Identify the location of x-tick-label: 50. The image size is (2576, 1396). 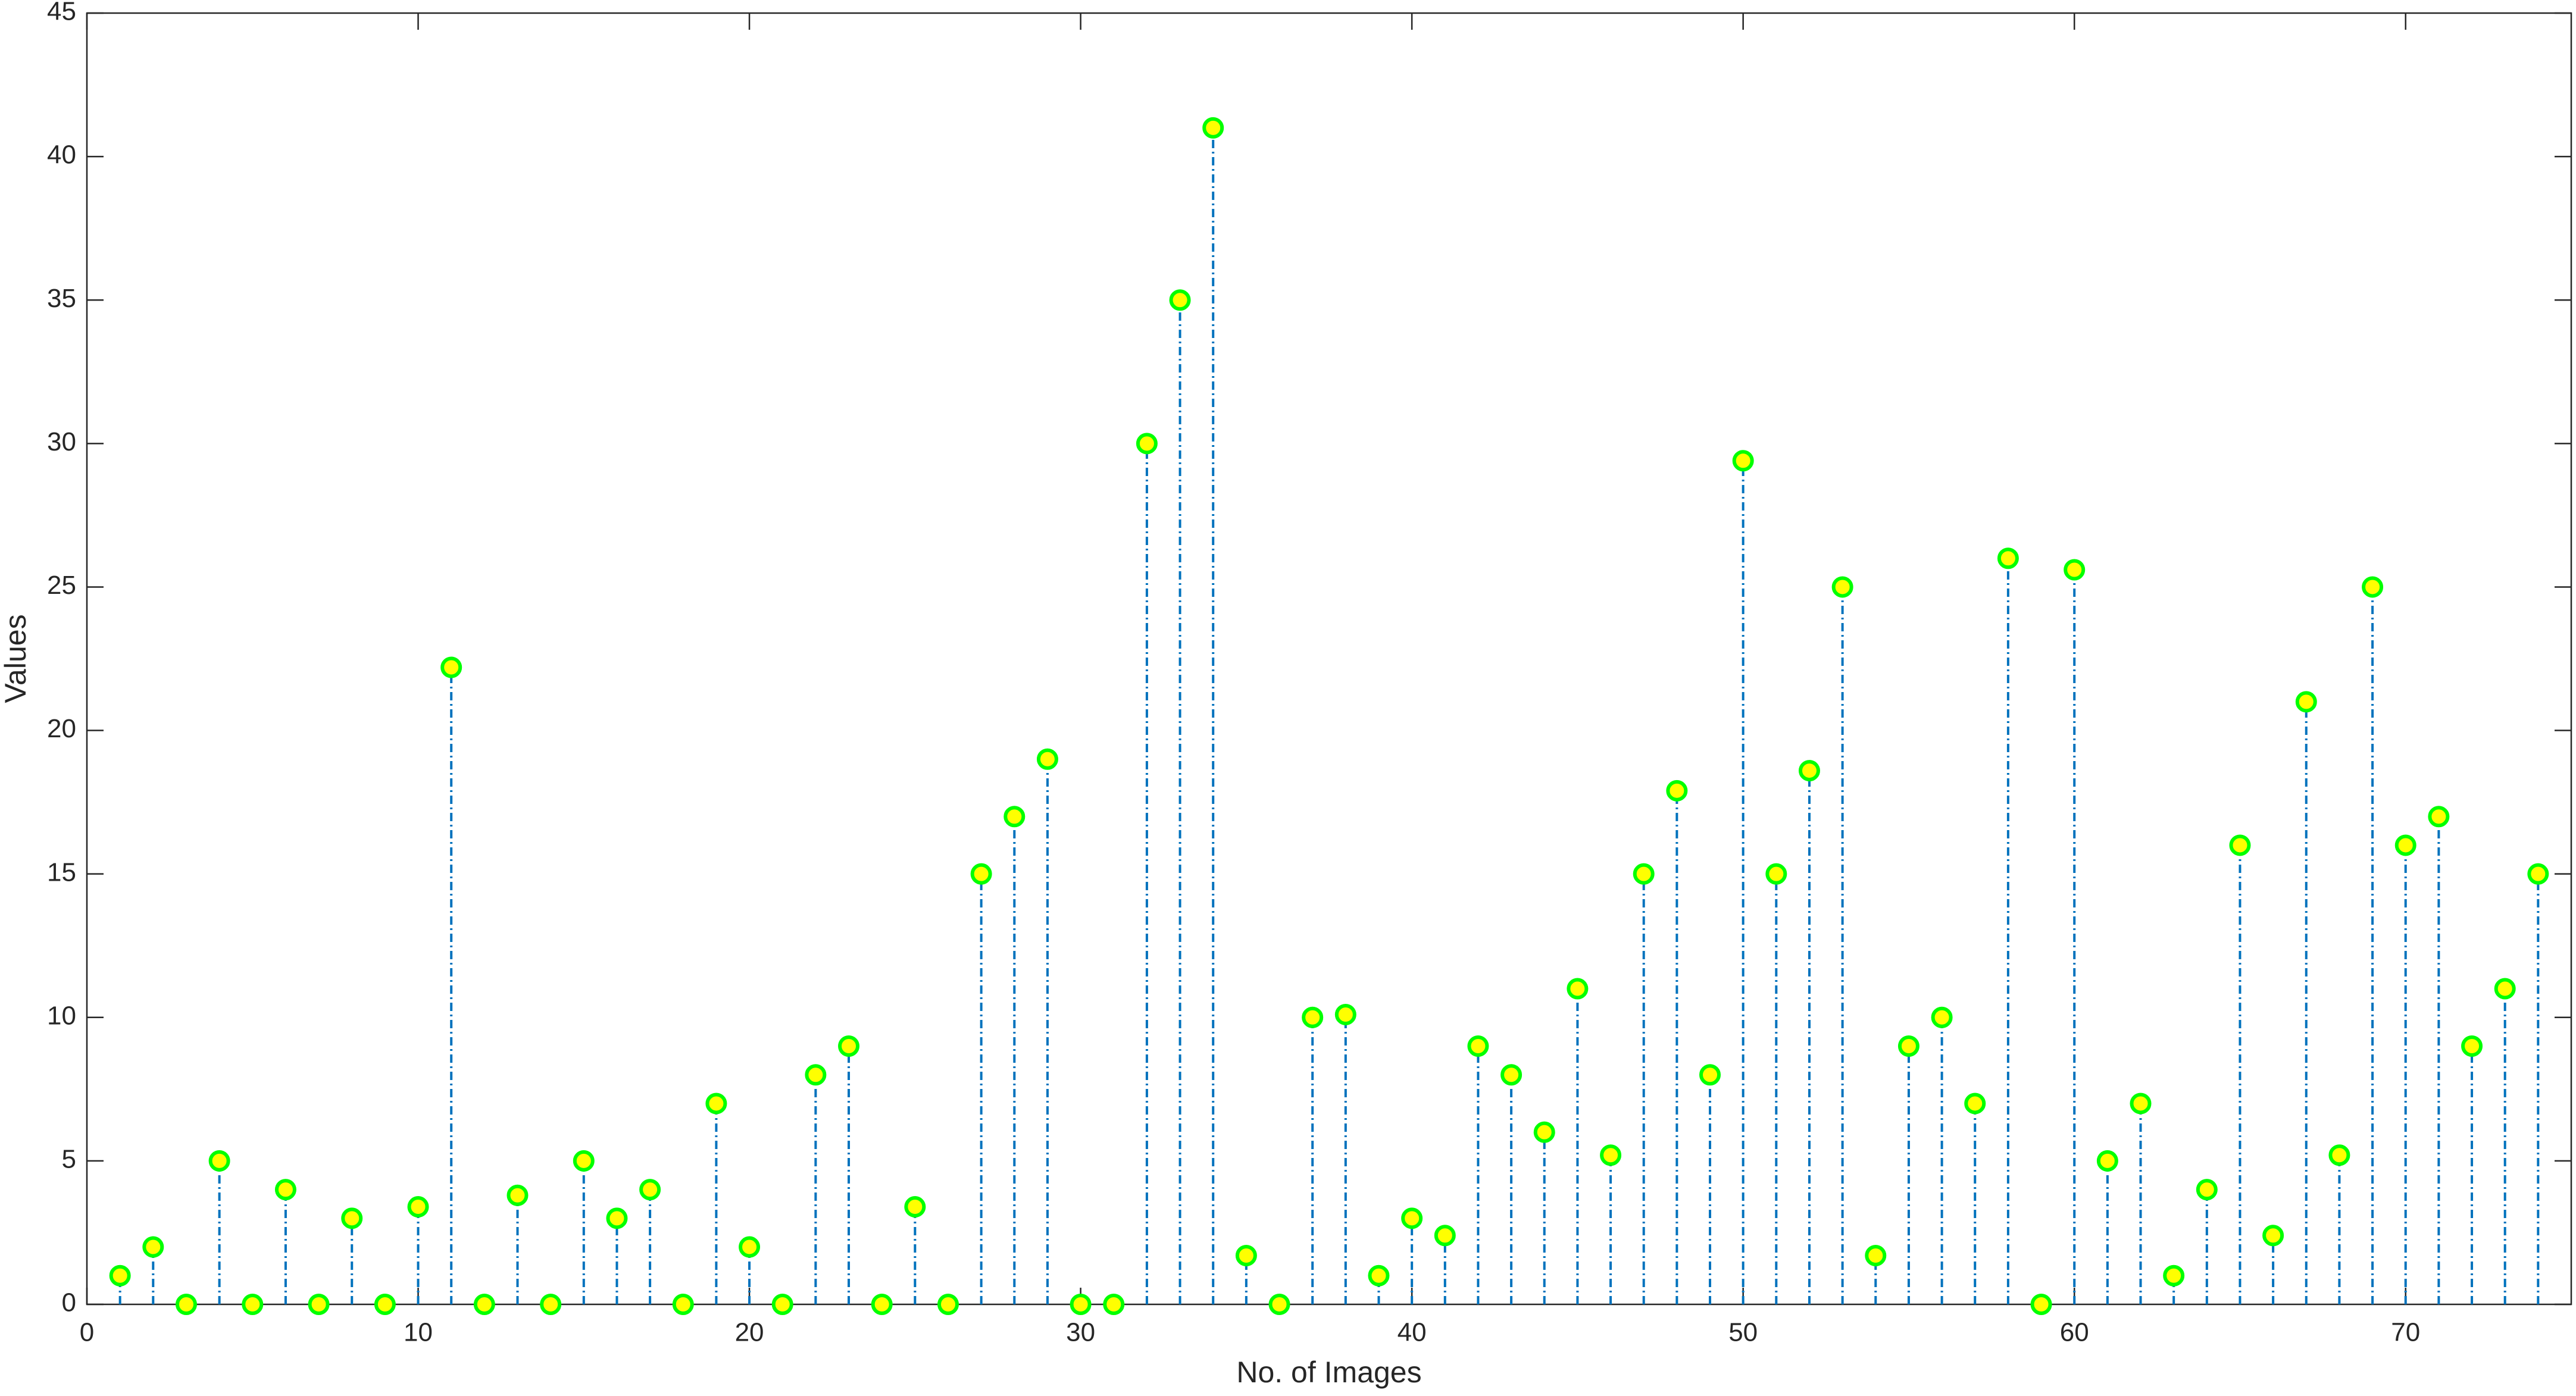
(1743, 1332).